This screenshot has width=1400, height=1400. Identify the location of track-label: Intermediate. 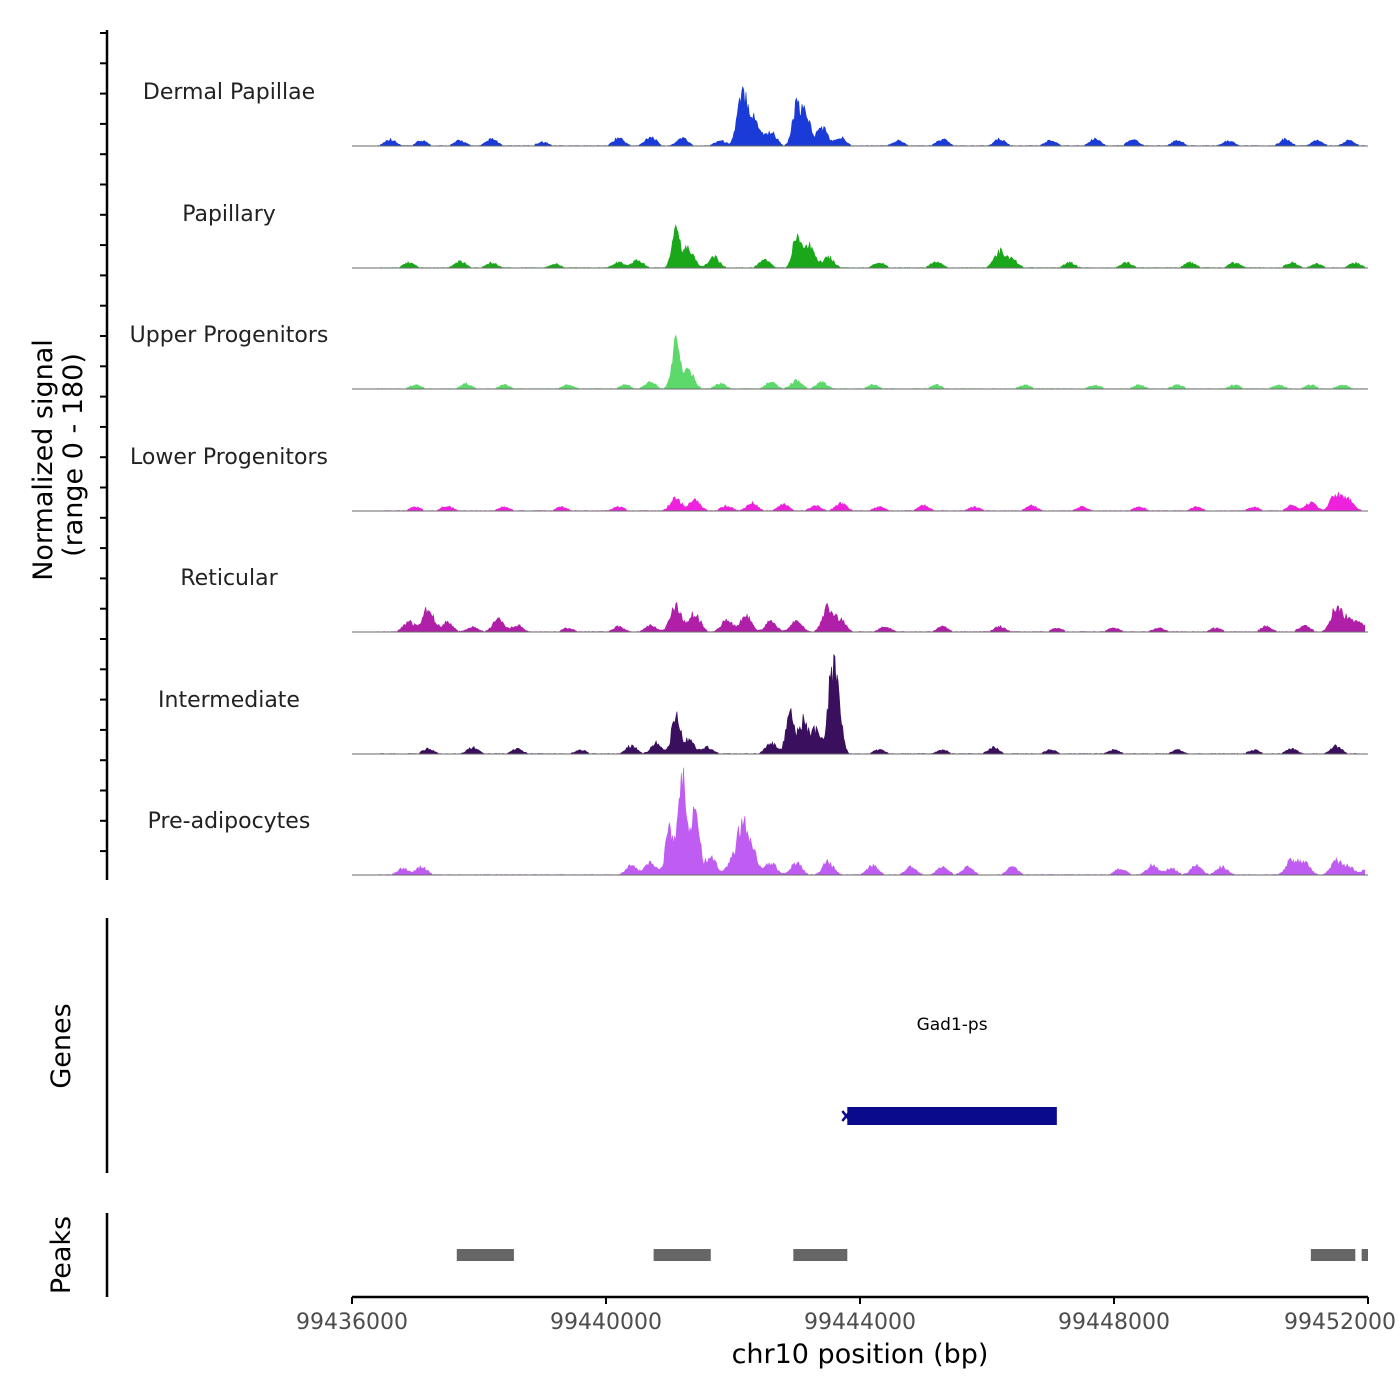
(229, 700).